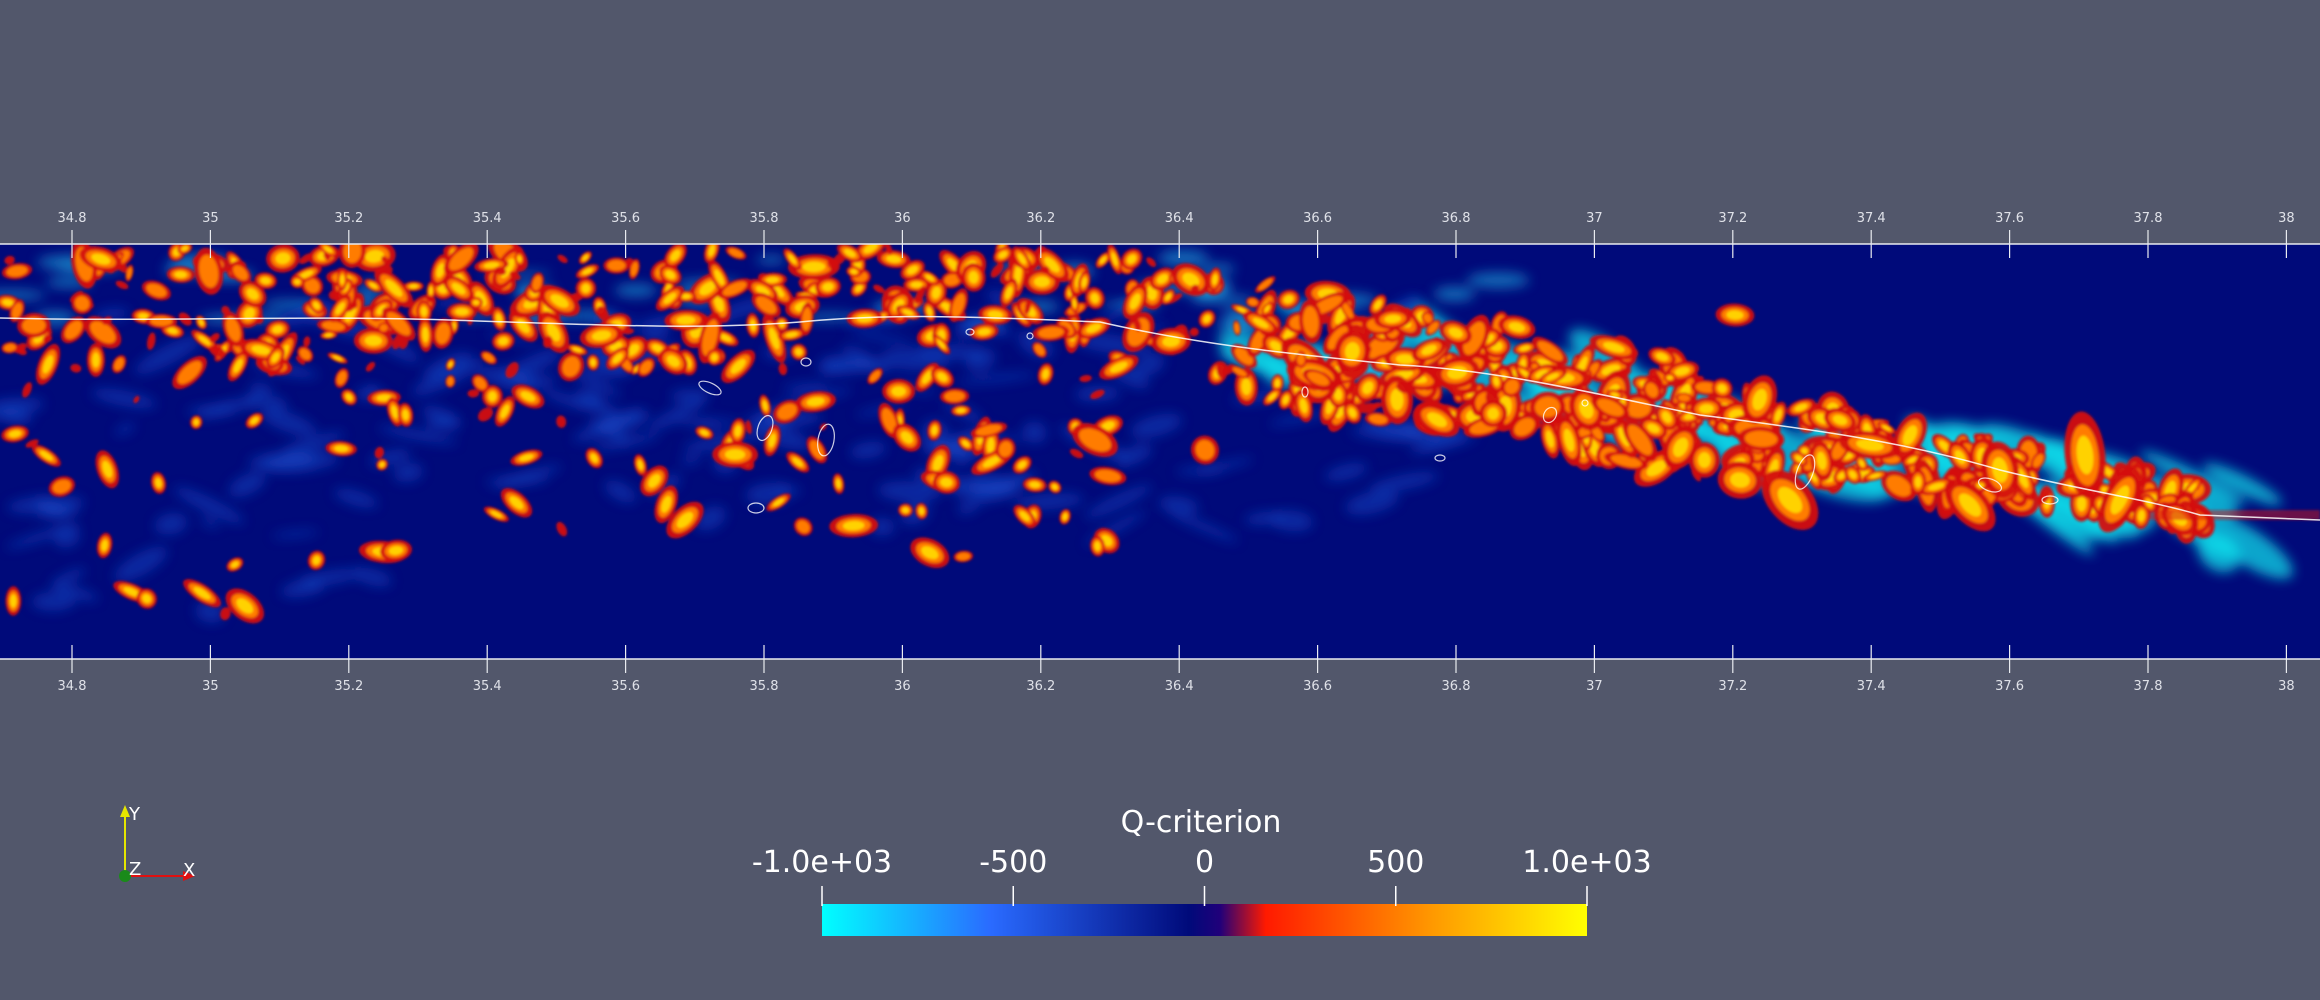  What do you see at coordinates (72, 218) in the screenshot?
I see `top-axis-tick-label: 34.8` at bounding box center [72, 218].